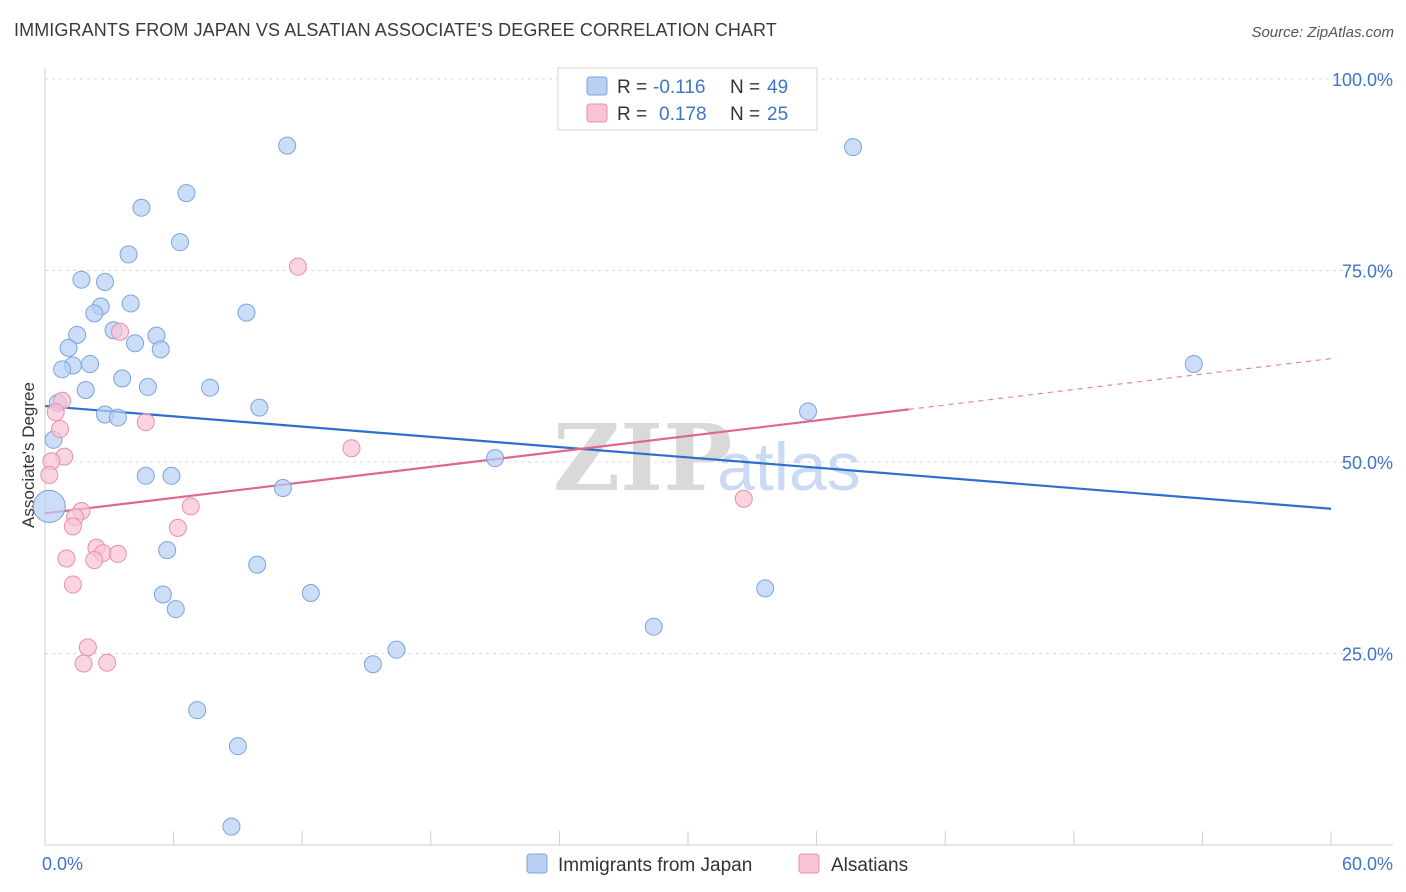  I want to click on legend-r-label-2: R =, so click(632, 114).